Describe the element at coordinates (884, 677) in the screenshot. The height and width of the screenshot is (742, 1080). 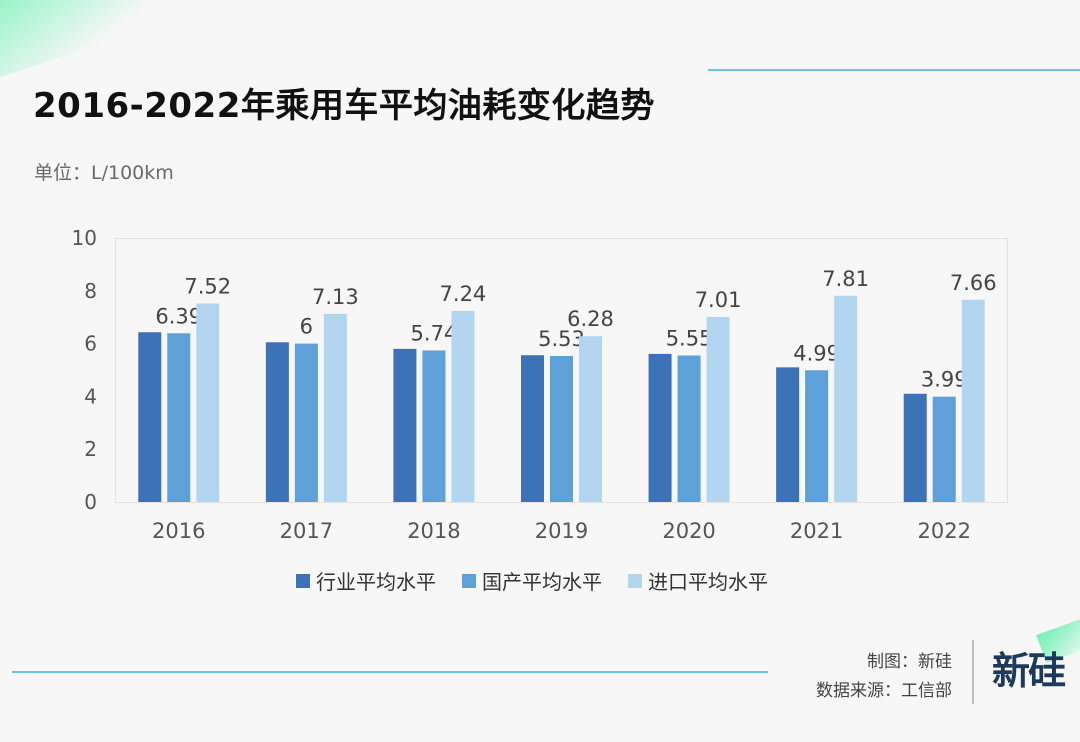
I see `credit-block: 制图：新硅 数据来源：工信部` at that location.